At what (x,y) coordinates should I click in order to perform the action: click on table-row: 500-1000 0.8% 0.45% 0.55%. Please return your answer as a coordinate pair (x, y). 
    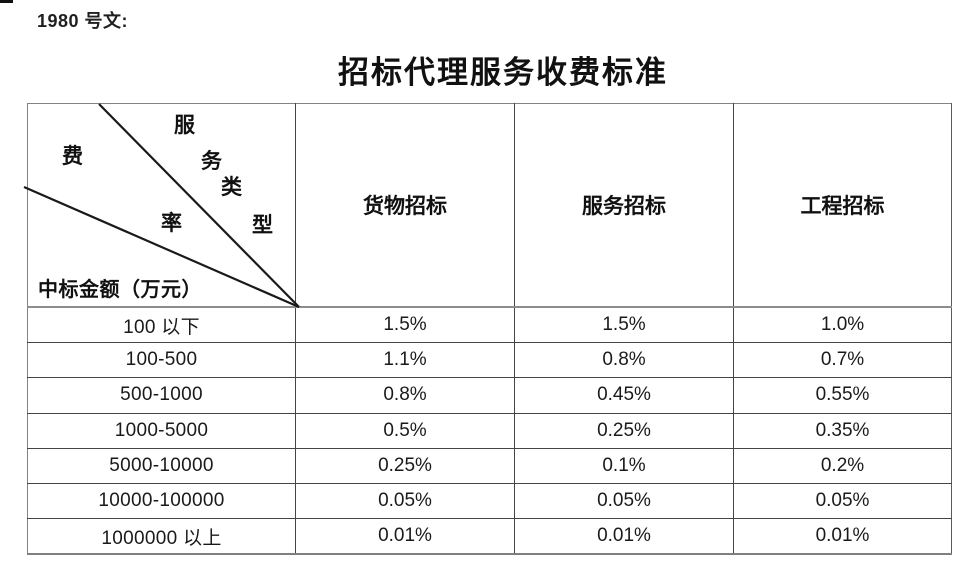
    Looking at the image, I should click on (489, 395).